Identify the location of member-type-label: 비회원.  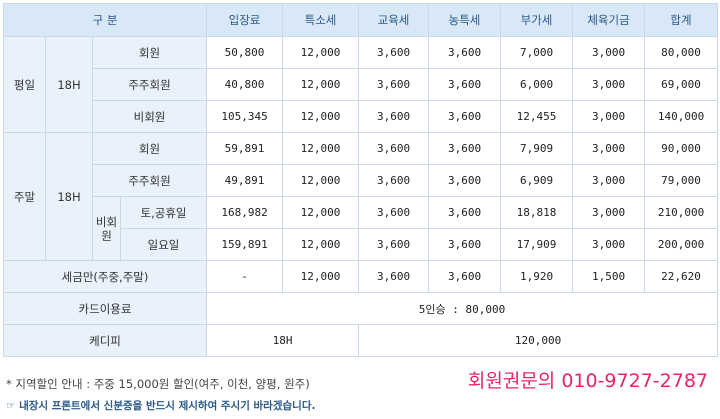
(149, 116).